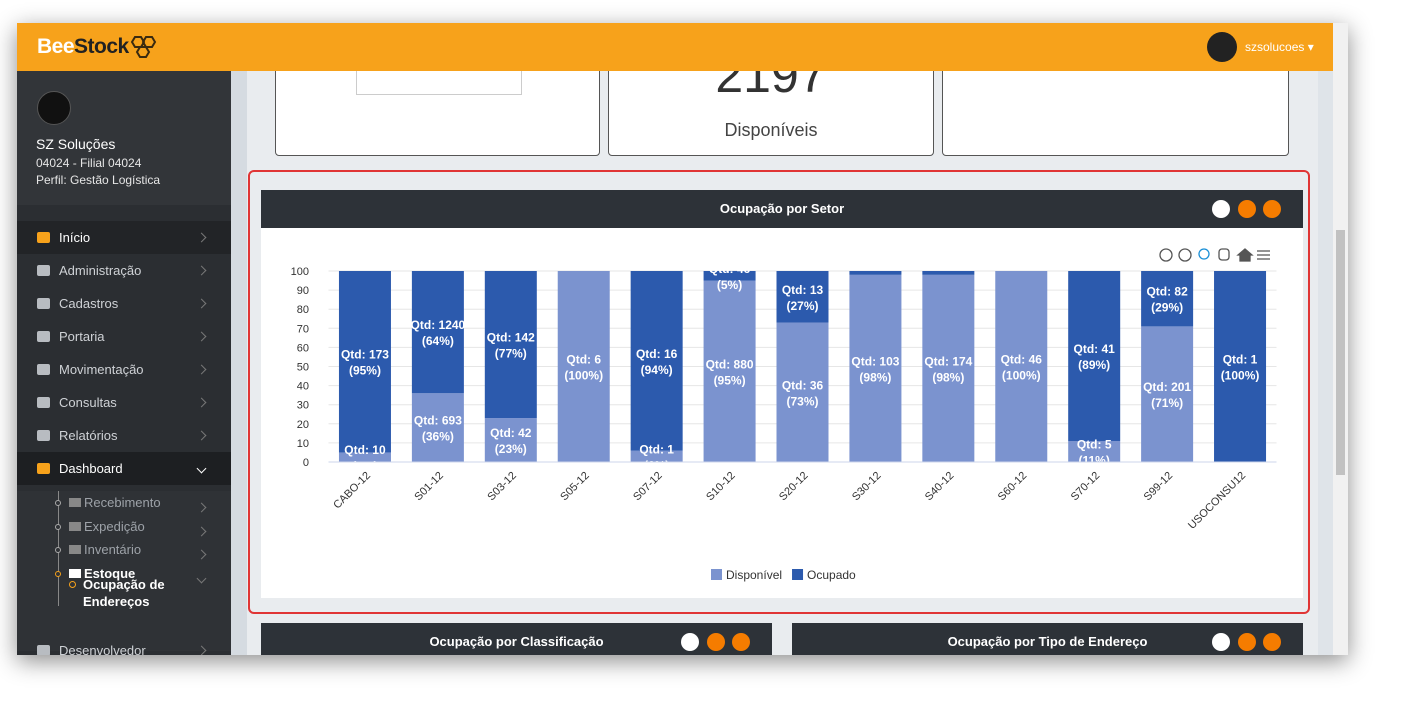  What do you see at coordinates (1263, 255) in the screenshot?
I see `menu` at bounding box center [1263, 255].